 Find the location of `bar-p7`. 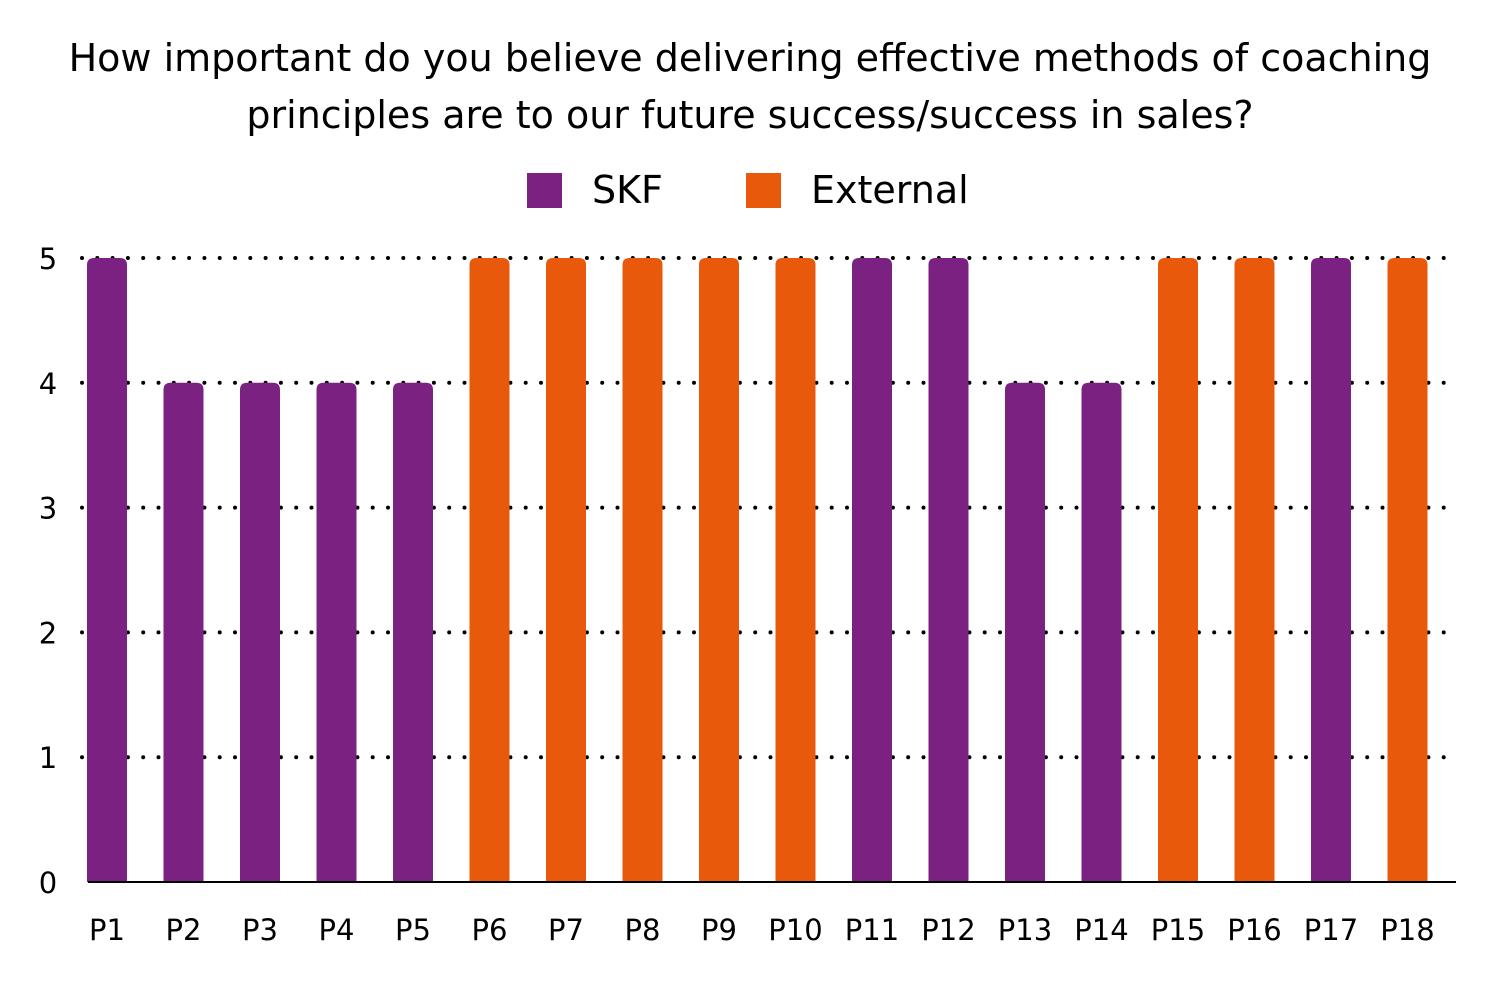

bar-p7 is located at coordinates (566, 570).